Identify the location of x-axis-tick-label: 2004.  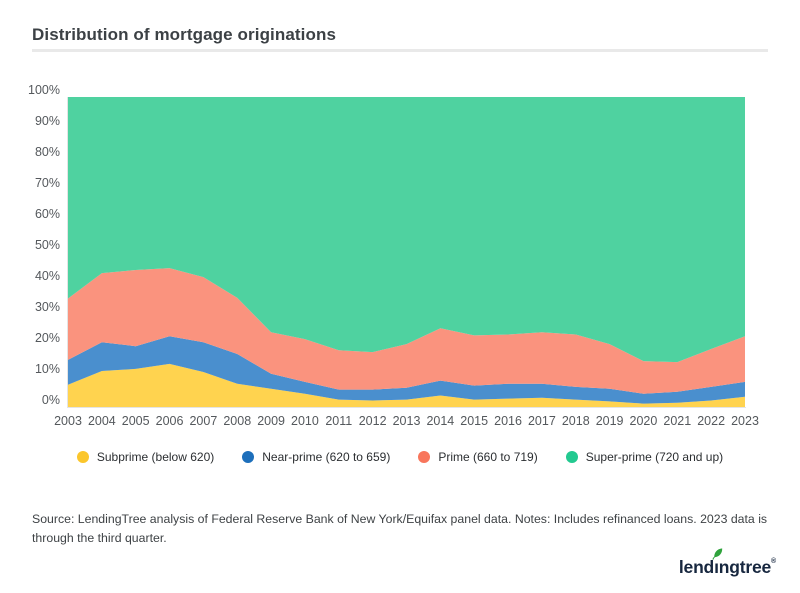
(101, 421).